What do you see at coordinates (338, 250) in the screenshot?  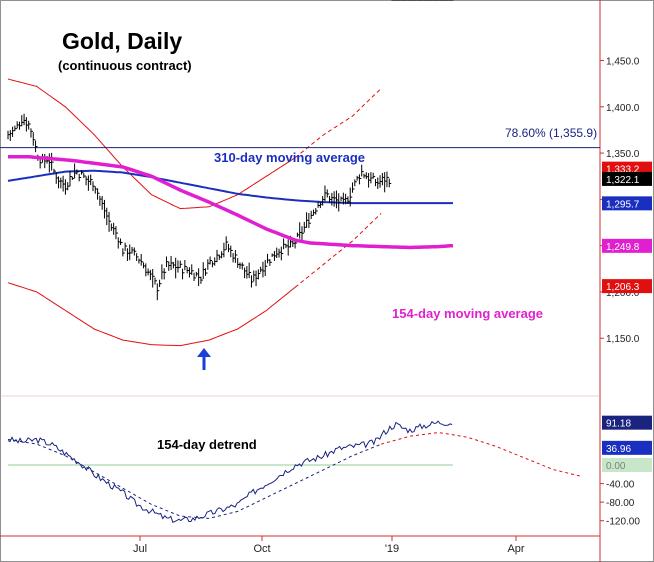 I see `lower-band-projection` at bounding box center [338, 250].